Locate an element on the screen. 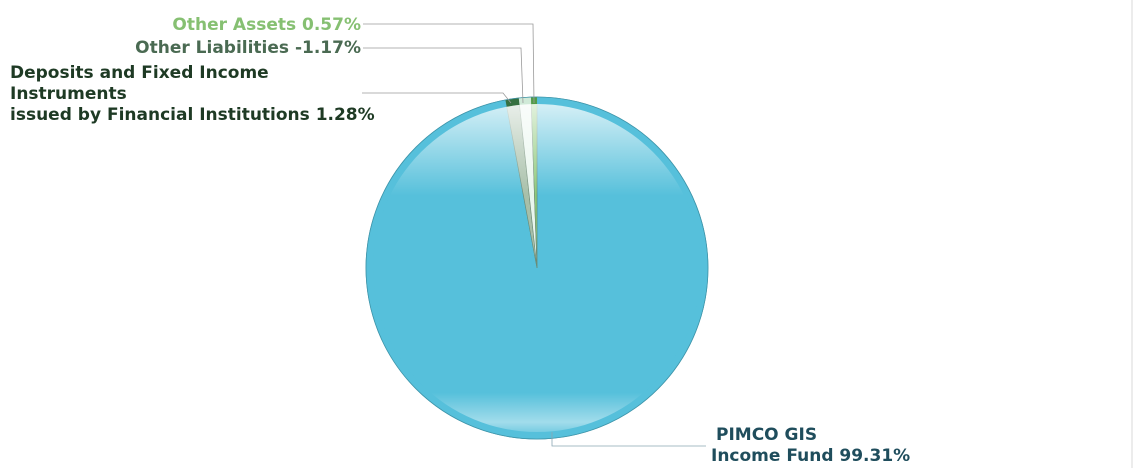 The width and height of the screenshot is (1133, 473). slice-label-1-line-0: Deposits and Fixed Income is located at coordinates (139, 73).